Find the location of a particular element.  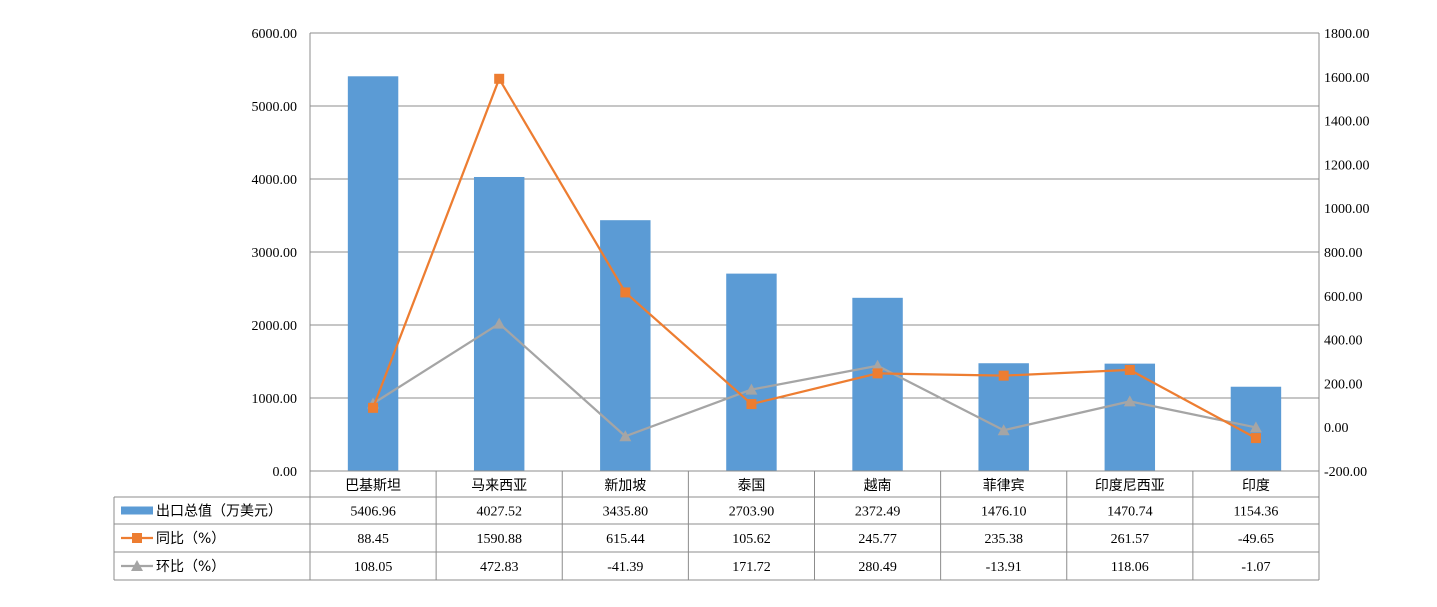

y-right-tick-label: 200.00 is located at coordinates (1343, 384).